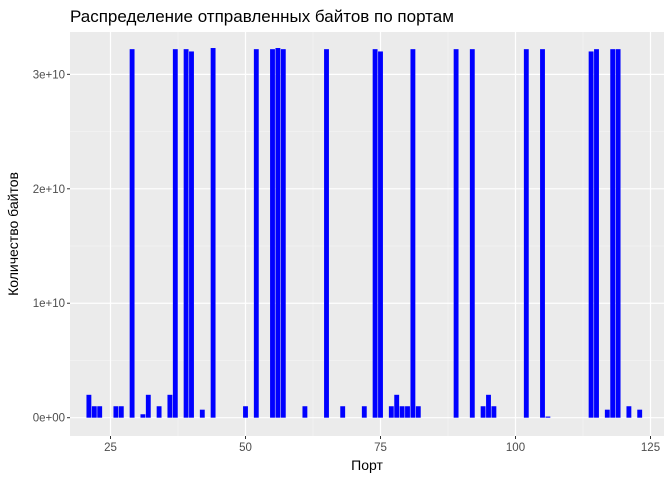  What do you see at coordinates (49, 304) in the screenshot?
I see `y-tick-label: 1e+10` at bounding box center [49, 304].